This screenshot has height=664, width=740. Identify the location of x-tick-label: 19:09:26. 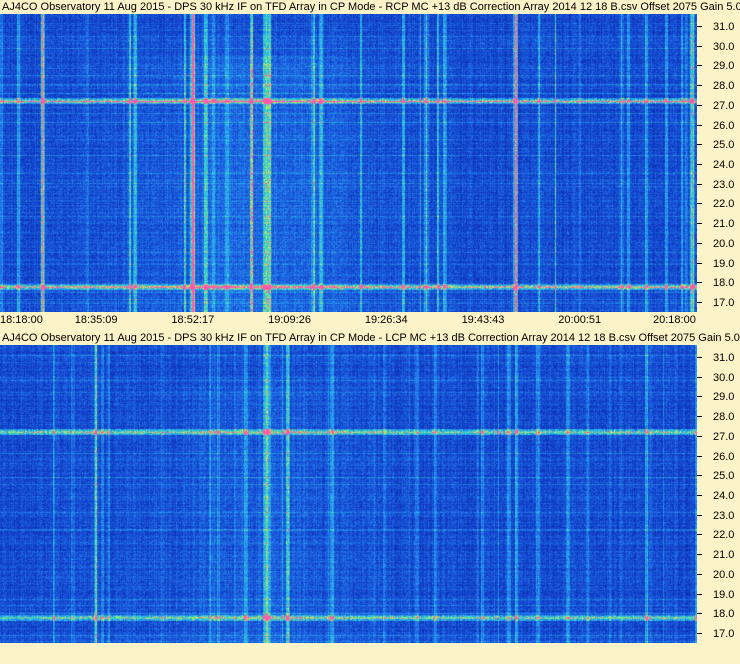
(289, 320).